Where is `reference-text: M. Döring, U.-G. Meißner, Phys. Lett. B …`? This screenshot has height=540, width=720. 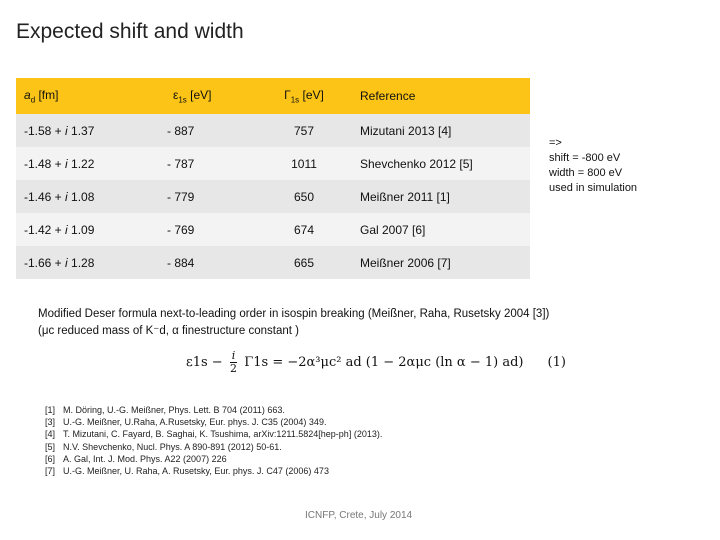 reference-text: M. Döring, U.-G. Meißner, Phys. Lett. B … is located at coordinates (174, 410).